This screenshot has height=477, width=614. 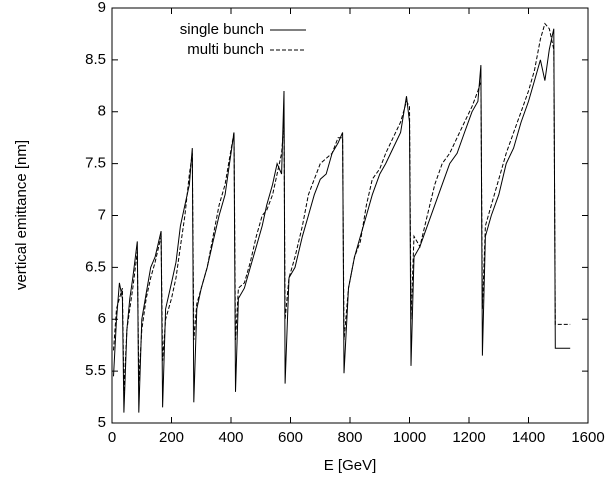 I want to click on x-tick-label: 0, so click(x=112, y=437).